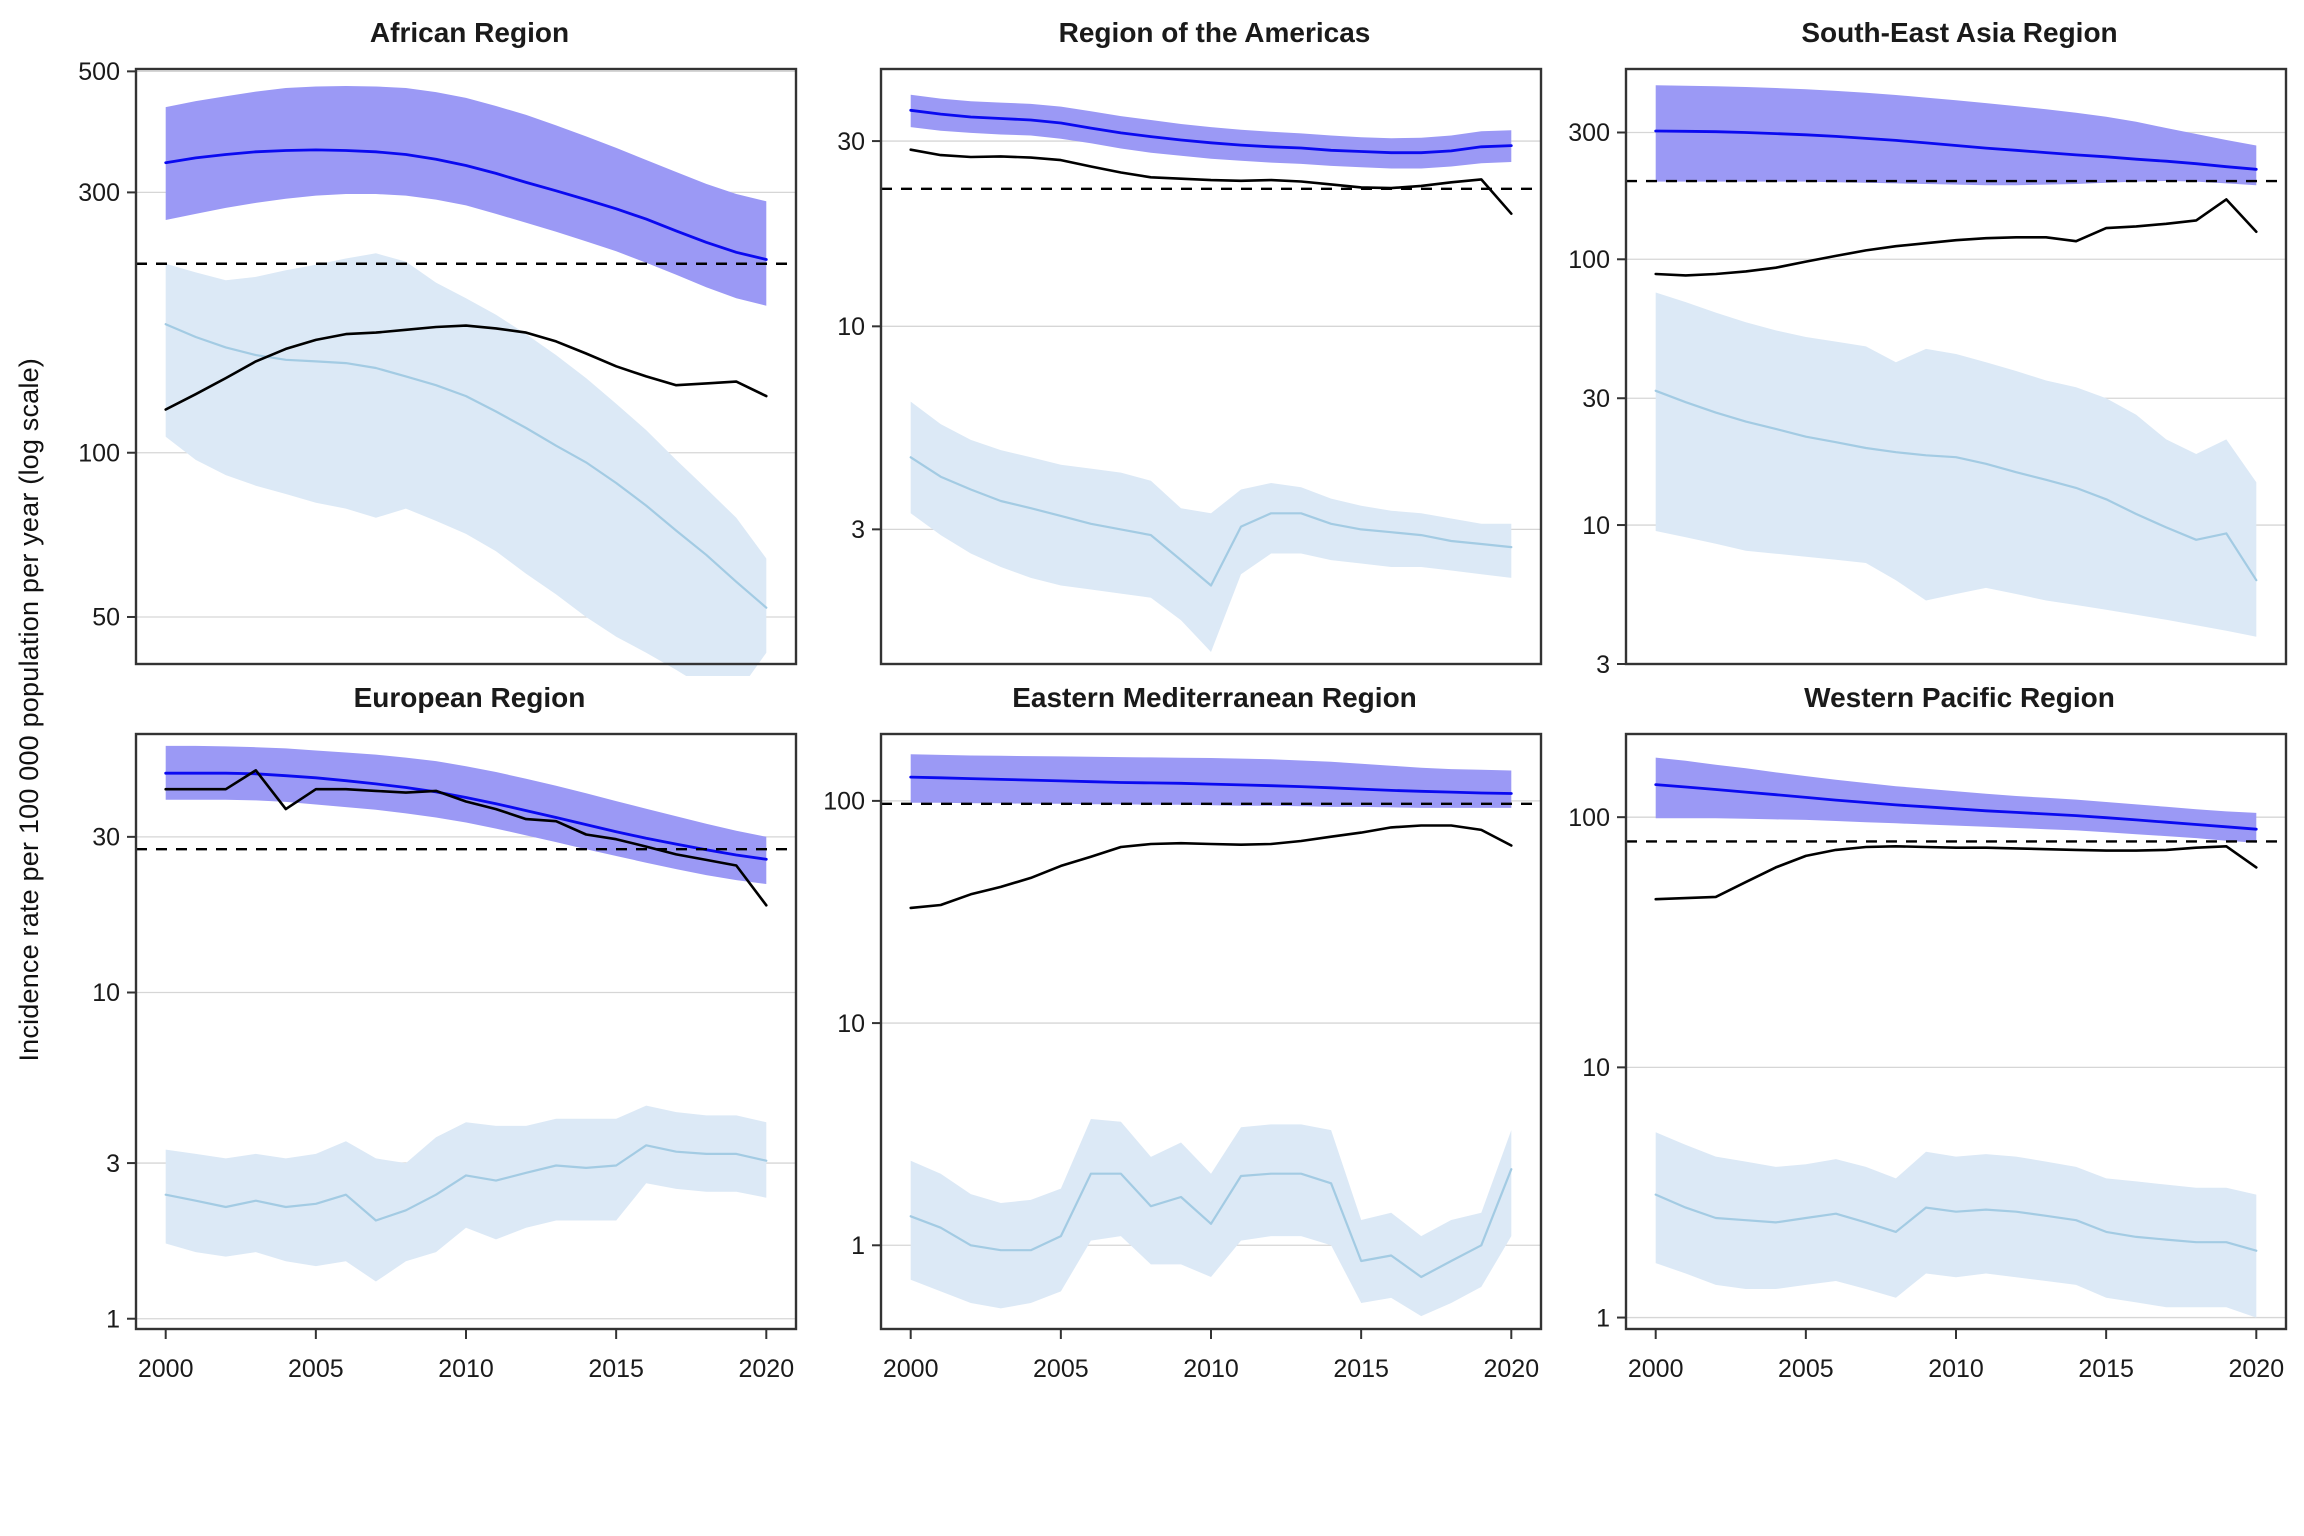  Describe the element at coordinates (1959, 697) in the screenshot. I see `panel-title: Western Pacific Region` at that location.